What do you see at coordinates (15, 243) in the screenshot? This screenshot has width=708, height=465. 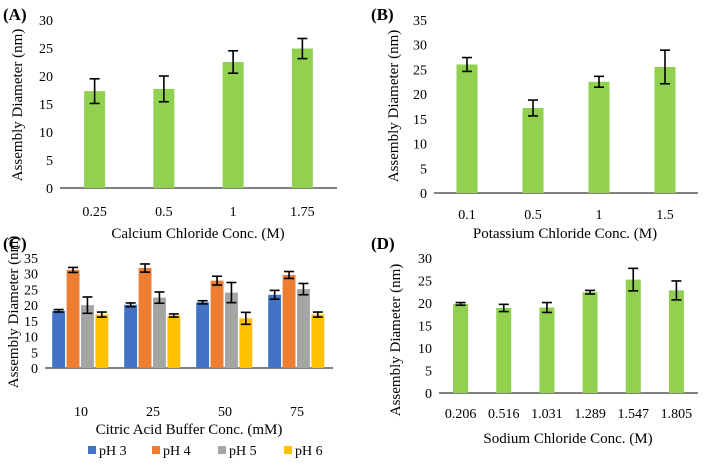 I see `panel-label: (C)` at bounding box center [15, 243].